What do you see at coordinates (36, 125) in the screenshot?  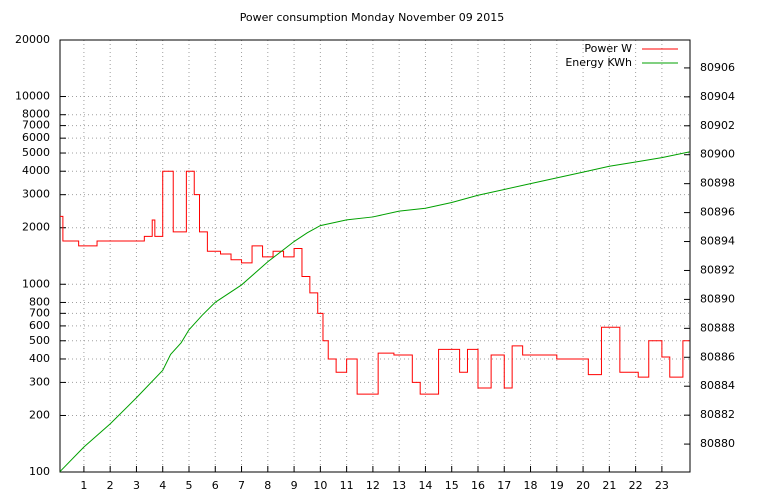 I see `y-tick-label: 7000` at bounding box center [36, 125].